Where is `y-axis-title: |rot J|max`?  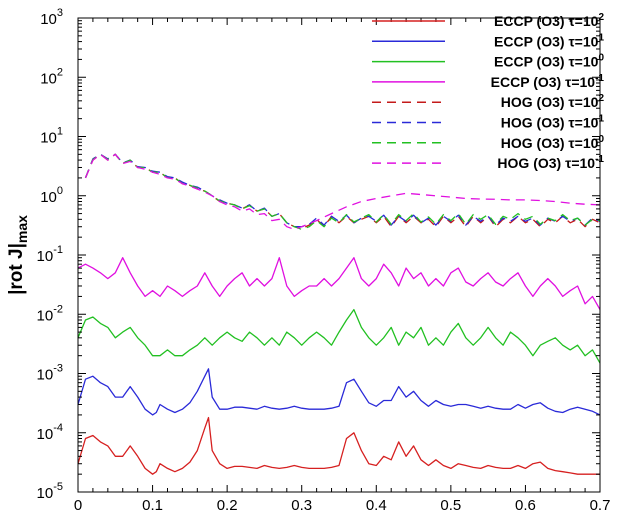
y-axis-title: |rot J|max is located at coordinates (18, 255).